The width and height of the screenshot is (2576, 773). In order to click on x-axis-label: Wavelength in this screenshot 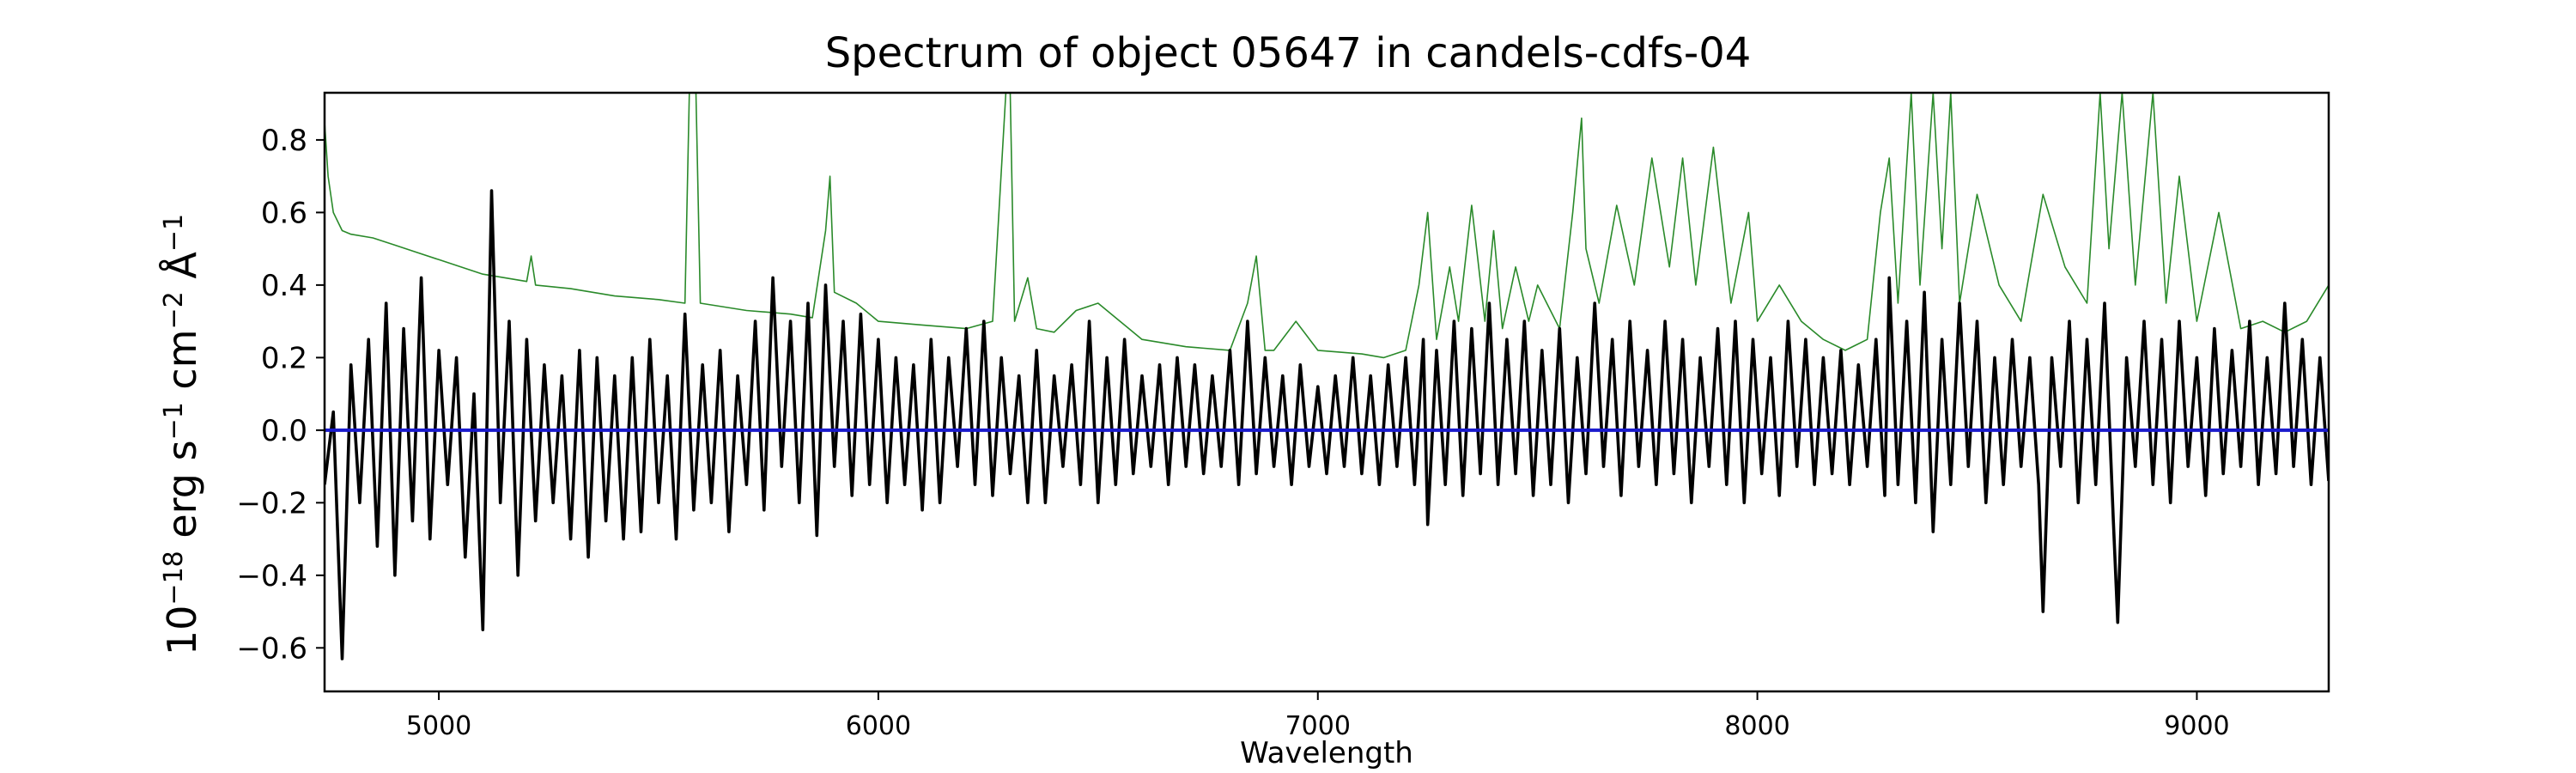, I will do `click(1327, 753)`.